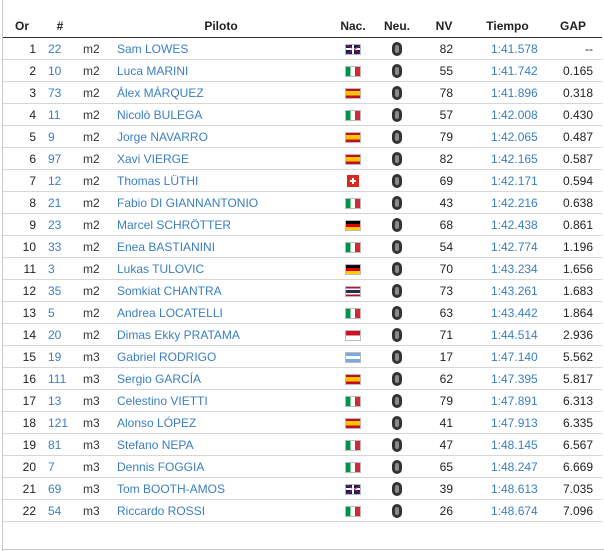 The height and width of the screenshot is (551, 604). What do you see at coordinates (573, 26) in the screenshot?
I see `header-gap: GAP` at bounding box center [573, 26].